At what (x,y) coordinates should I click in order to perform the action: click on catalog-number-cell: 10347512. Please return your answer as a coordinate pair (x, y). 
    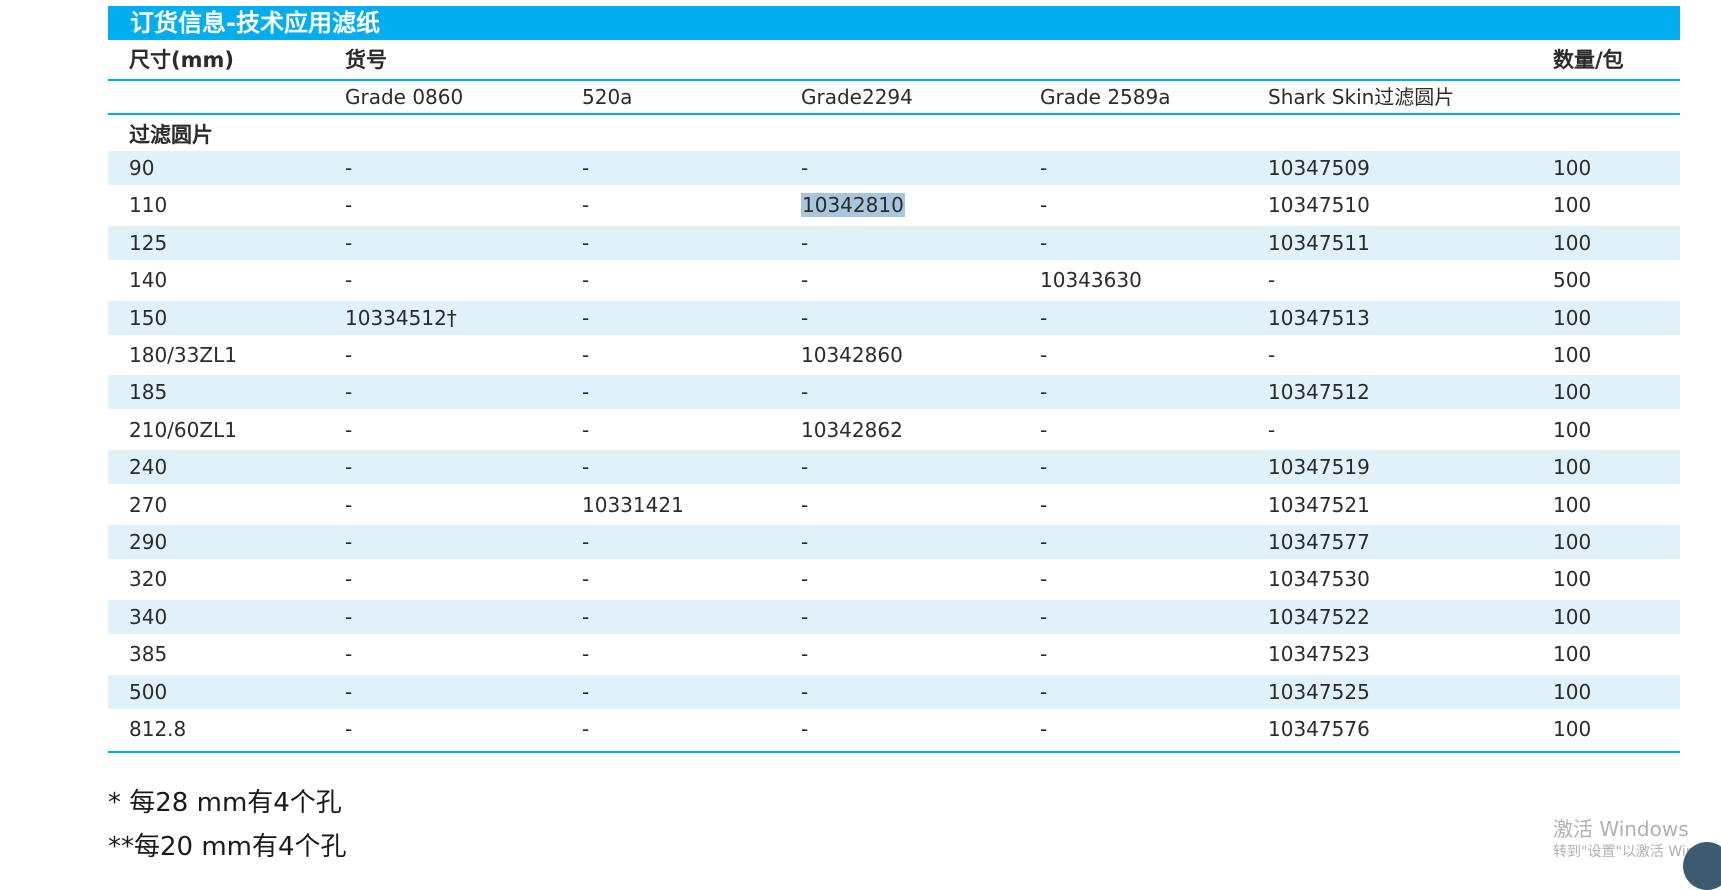
    Looking at the image, I should click on (1319, 392).